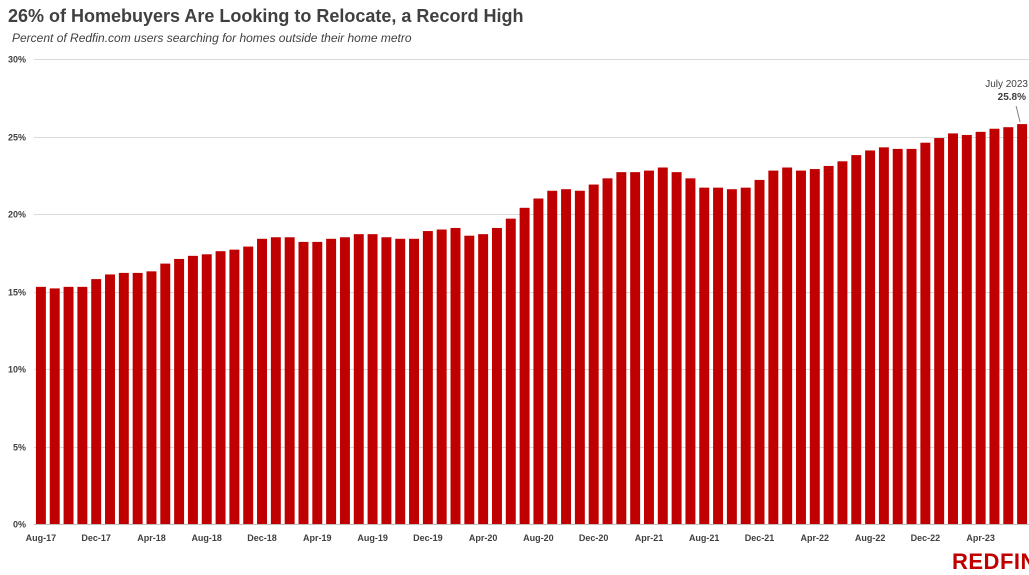 The width and height of the screenshot is (1029, 575). I want to click on x-tick-label: Apr-23, so click(980, 538).